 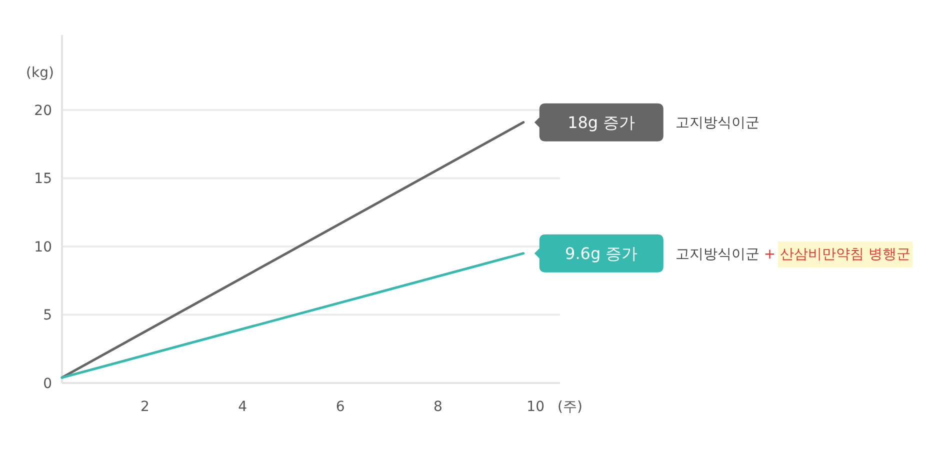 I want to click on annotation: 9.6g 증가, so click(x=601, y=253).